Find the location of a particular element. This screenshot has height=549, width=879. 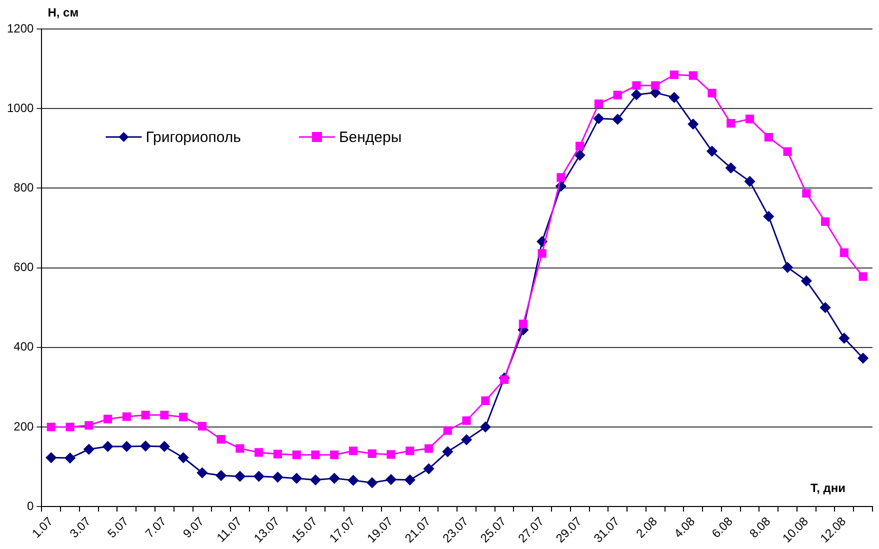

x-tick-label: 6.08 is located at coordinates (722, 527).